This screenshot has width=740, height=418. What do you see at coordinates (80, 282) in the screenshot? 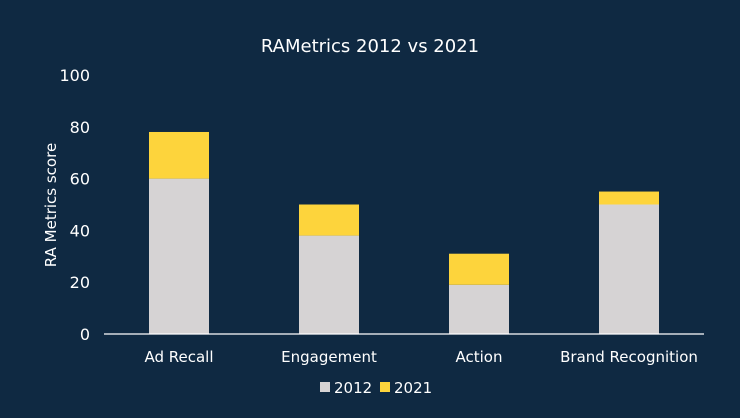
I see `y-tick-label: 20` at bounding box center [80, 282].